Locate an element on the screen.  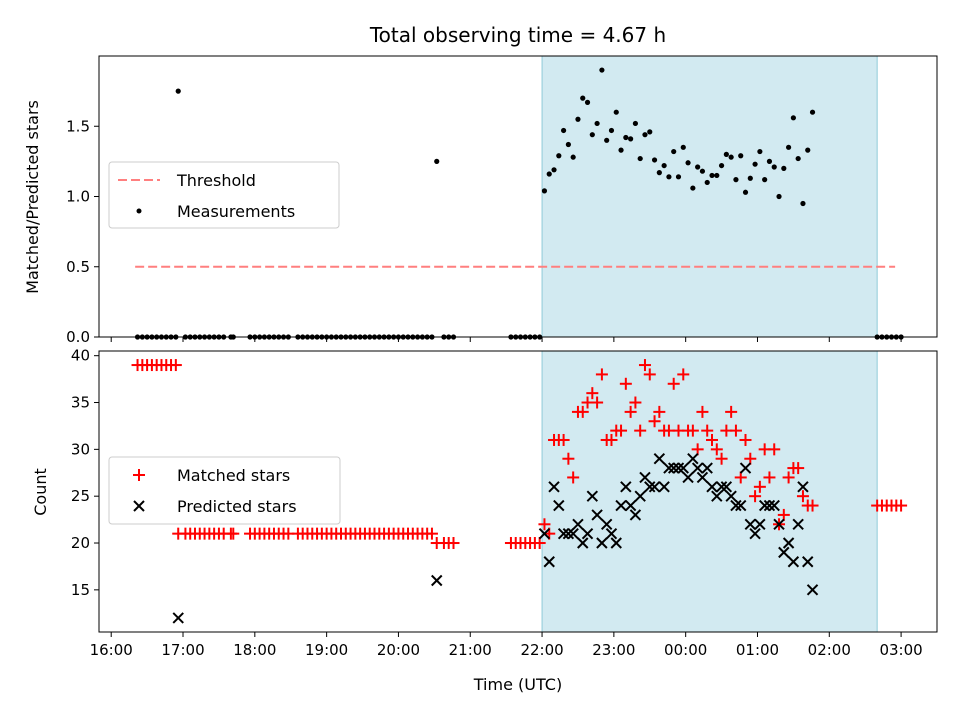
x-tick-label: 00:00 is located at coordinates (685, 650).